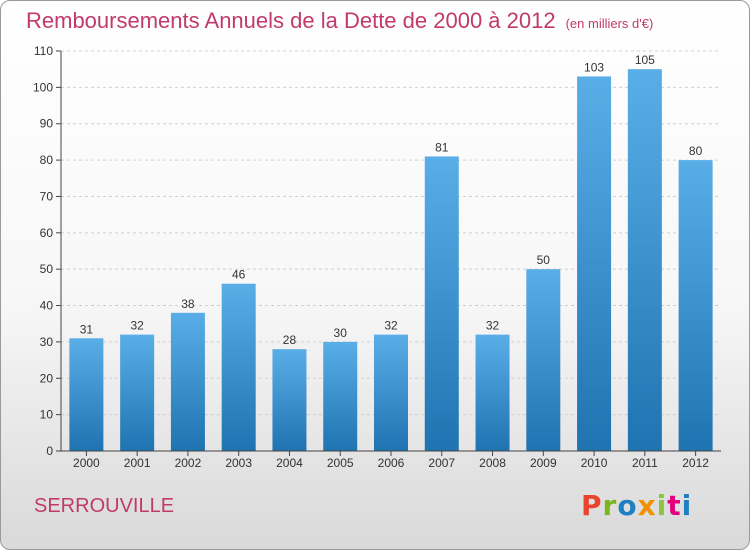 Image resolution: width=750 pixels, height=550 pixels. Describe the element at coordinates (647, 505) in the screenshot. I see `logo-letter: x` at that location.